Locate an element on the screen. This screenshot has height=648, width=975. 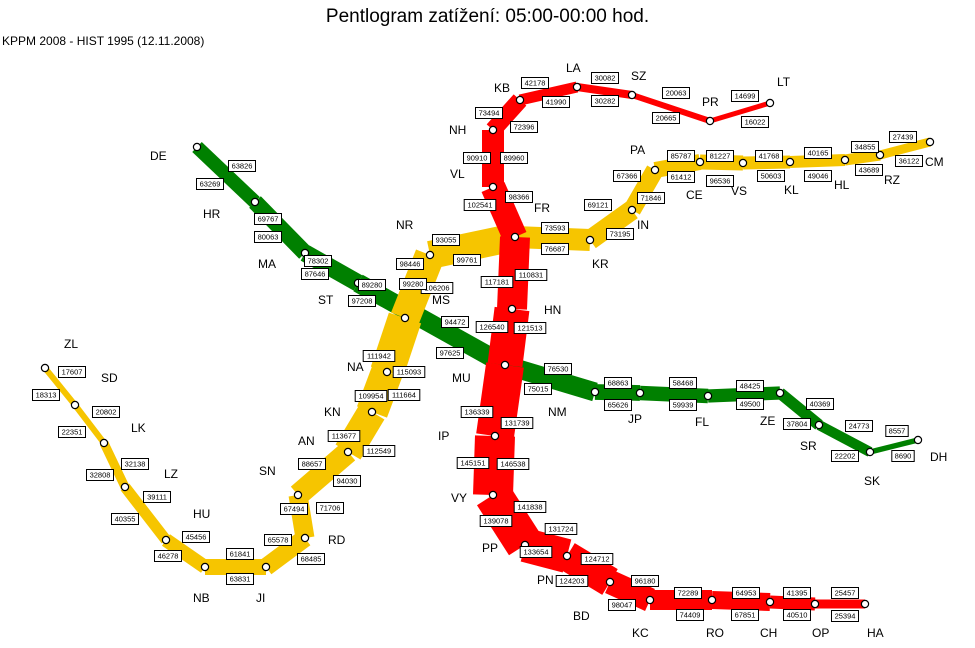
svg-text: 88657 is located at coordinates (312, 464).